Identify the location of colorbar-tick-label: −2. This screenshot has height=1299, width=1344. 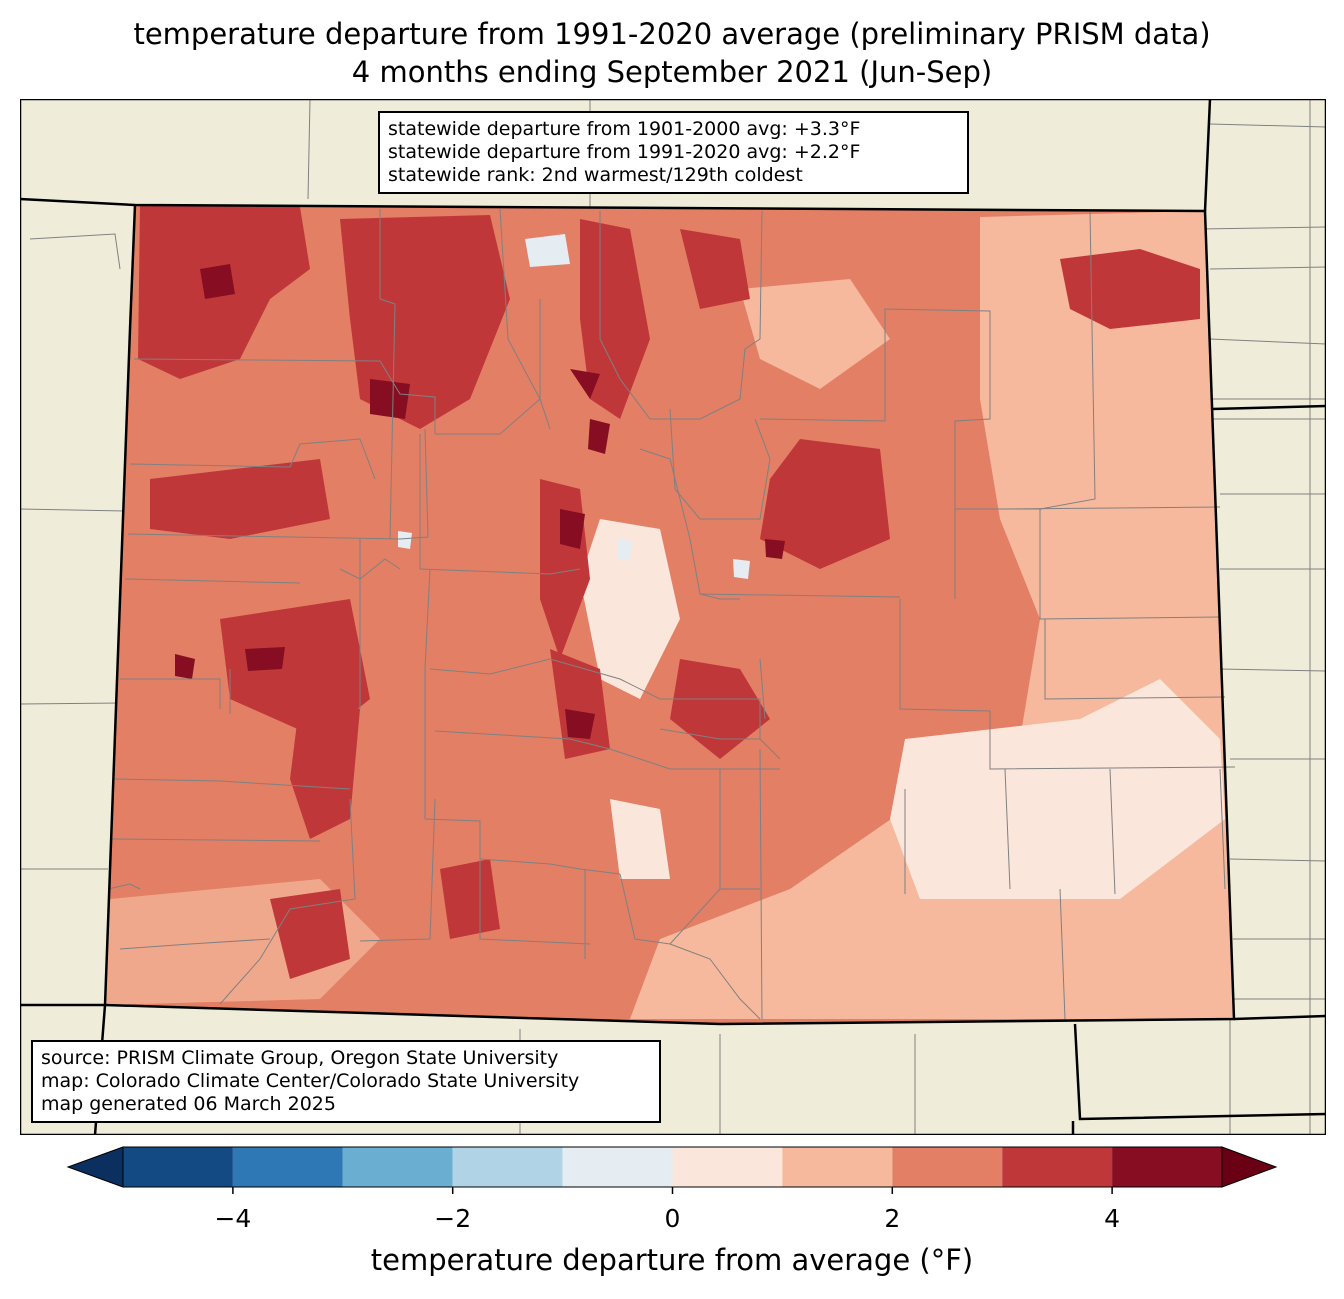
(452, 1218).